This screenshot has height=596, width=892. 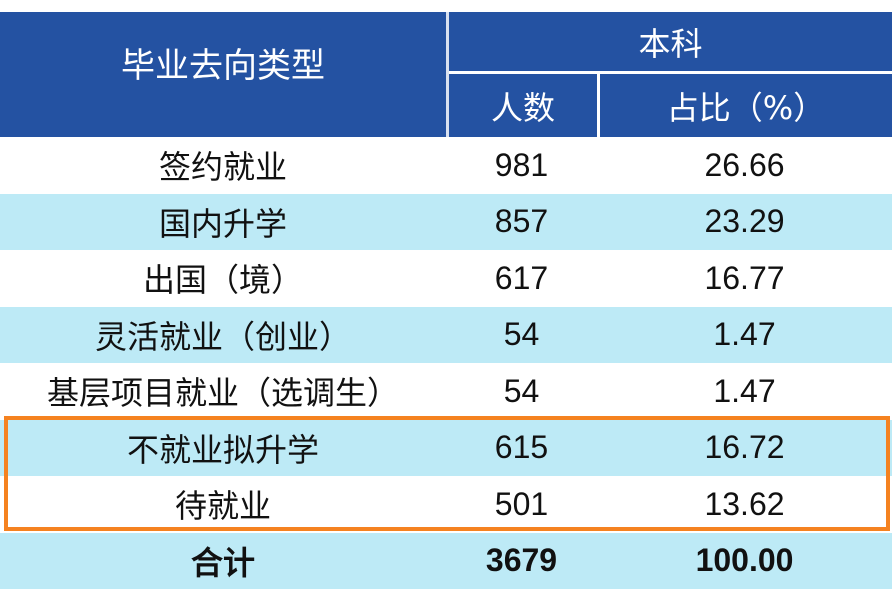 I want to click on table-row: 基层项目就业（选调生） 54 1.47, so click(x=446, y=391).